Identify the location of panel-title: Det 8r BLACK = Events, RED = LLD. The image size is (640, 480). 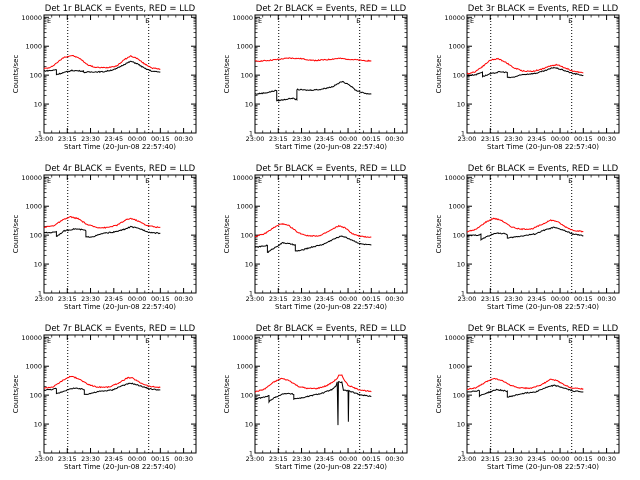
(331, 329).